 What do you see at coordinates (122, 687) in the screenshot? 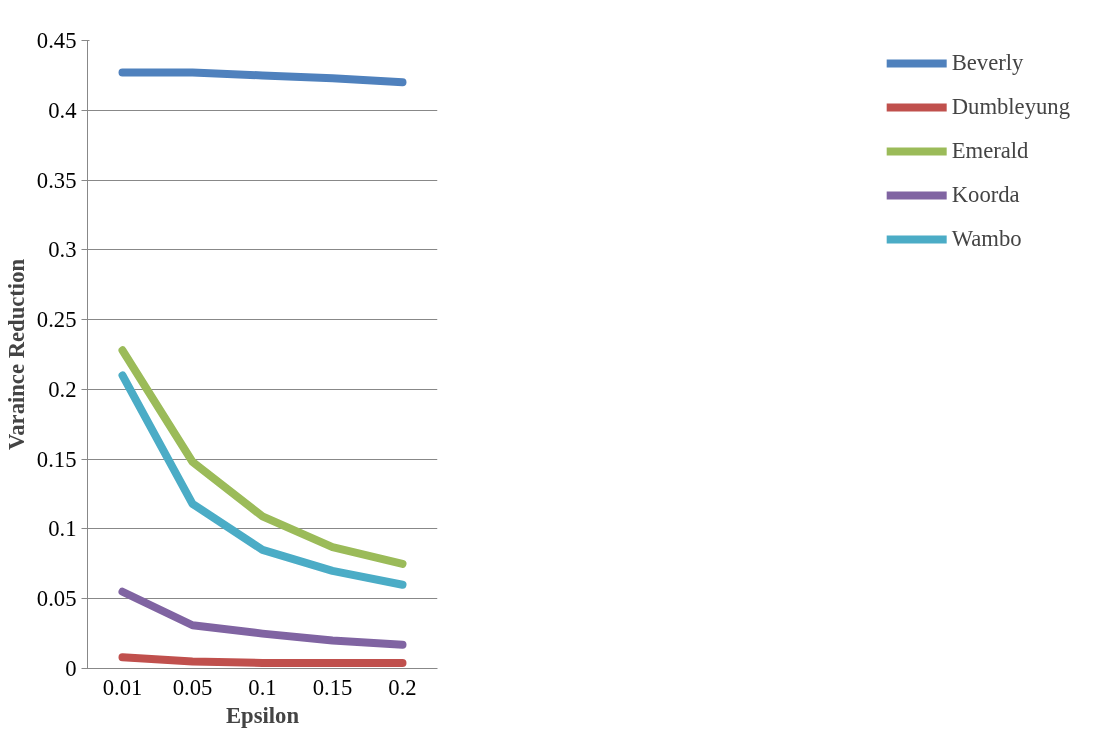
I see `x-tick-label: 0.01` at bounding box center [122, 687].